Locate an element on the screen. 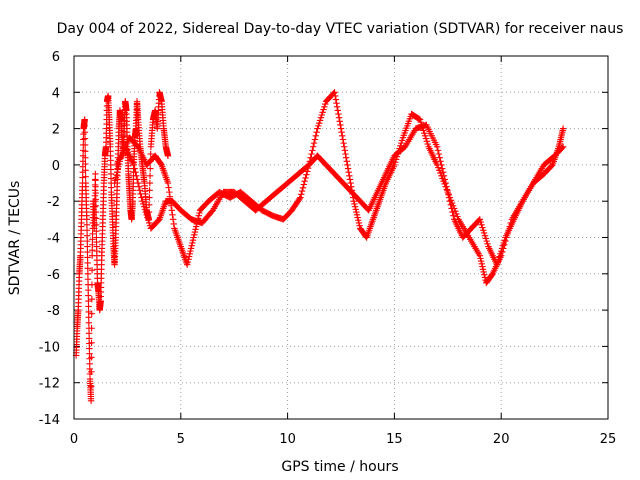 The height and width of the screenshot is (480, 640). x-tick-label: 10 is located at coordinates (287, 439).